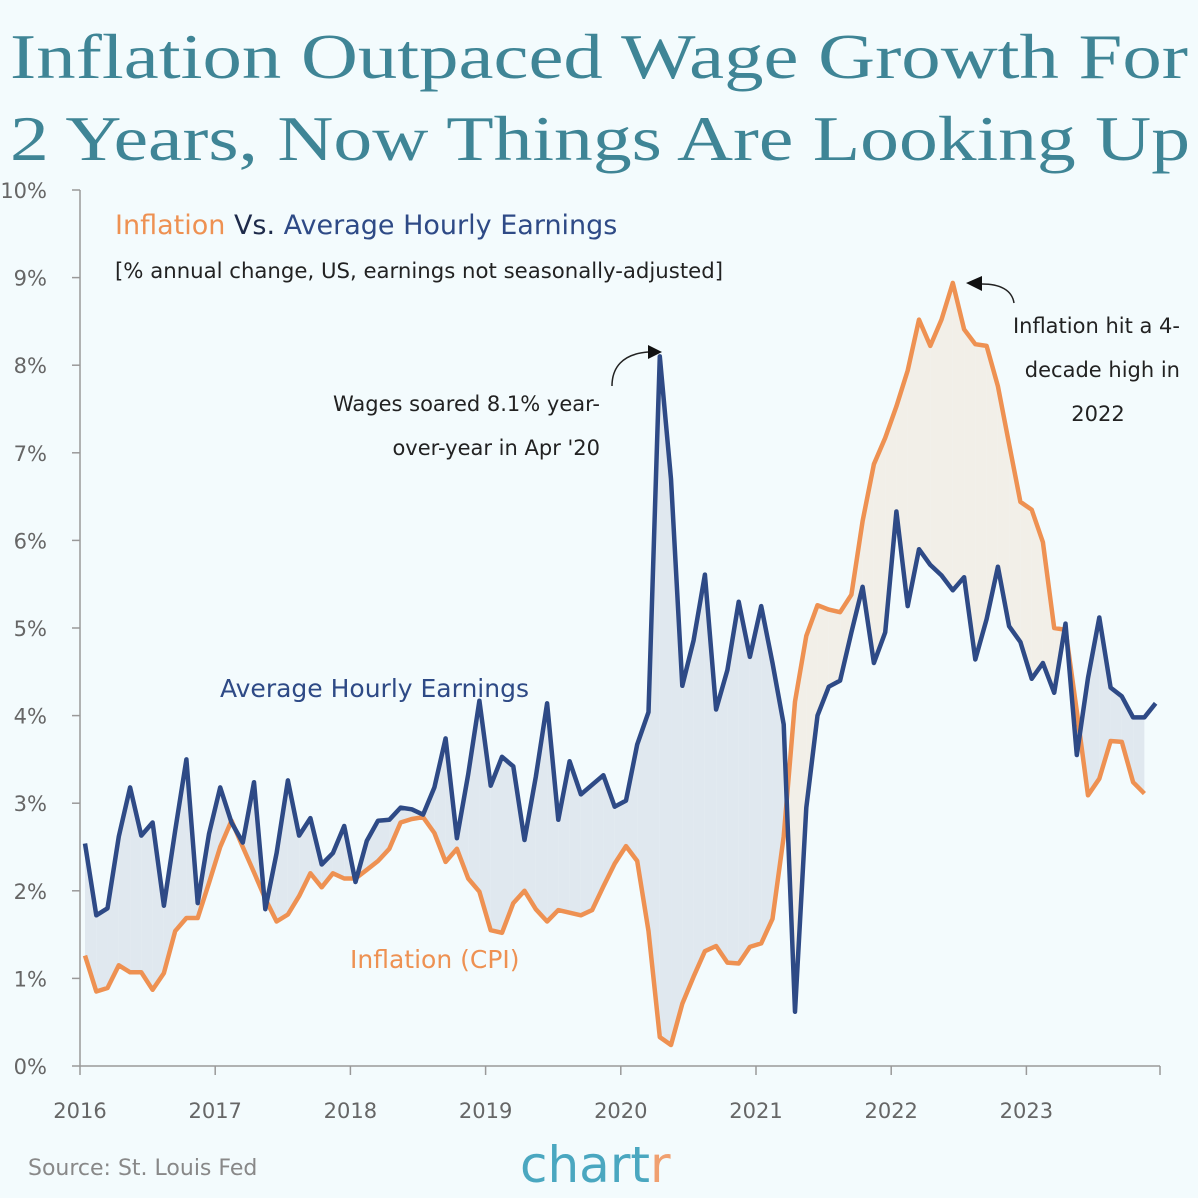  I want to click on x-tick-label: 2022, so click(890, 1111).